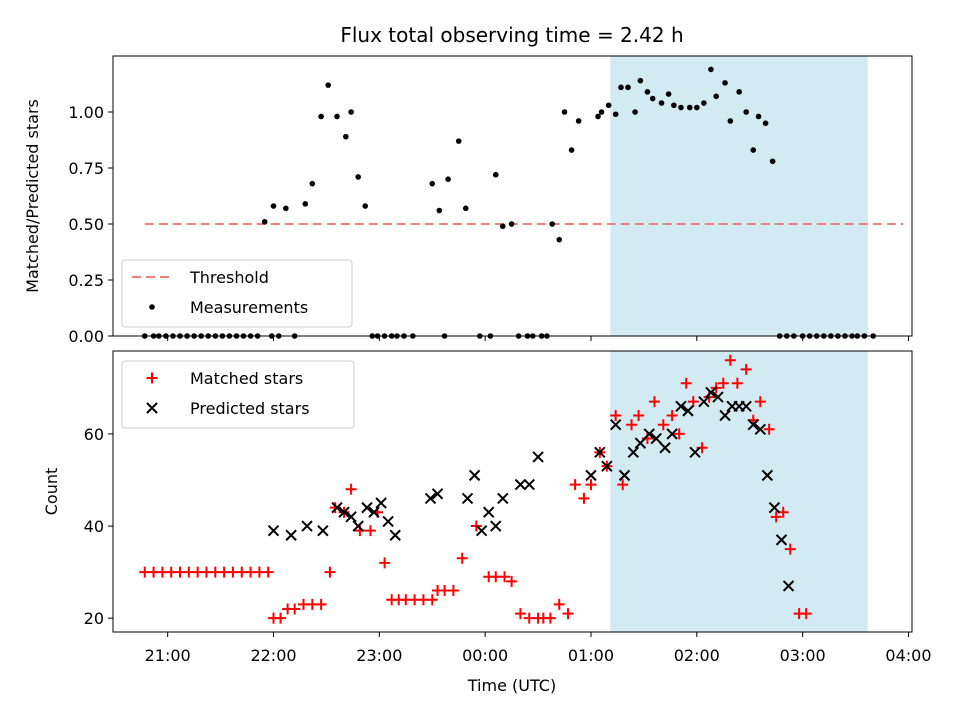 The height and width of the screenshot is (720, 960). Describe the element at coordinates (697, 655) in the screenshot. I see `x-tick-label: 02:00` at that location.